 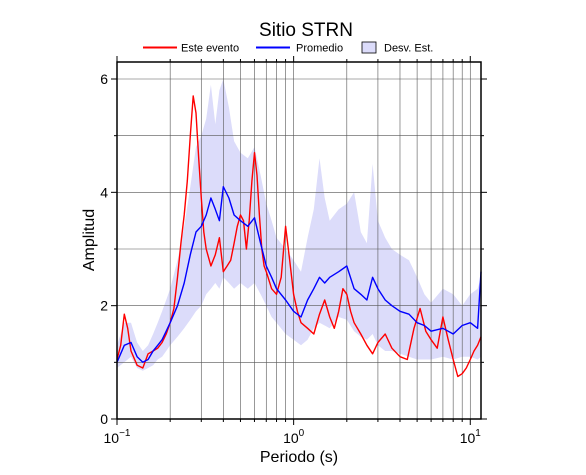 What do you see at coordinates (294, 437) in the screenshot?
I see `x-tick-label: 10⁰` at bounding box center [294, 437].